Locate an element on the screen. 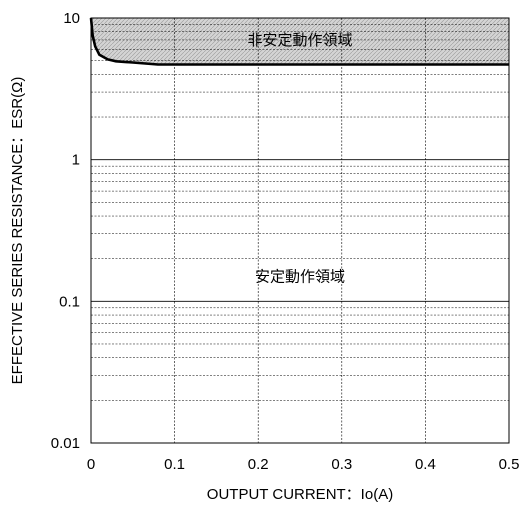 This screenshot has width=523, height=515. y-tick-label: 0.01 is located at coordinates (65, 443).